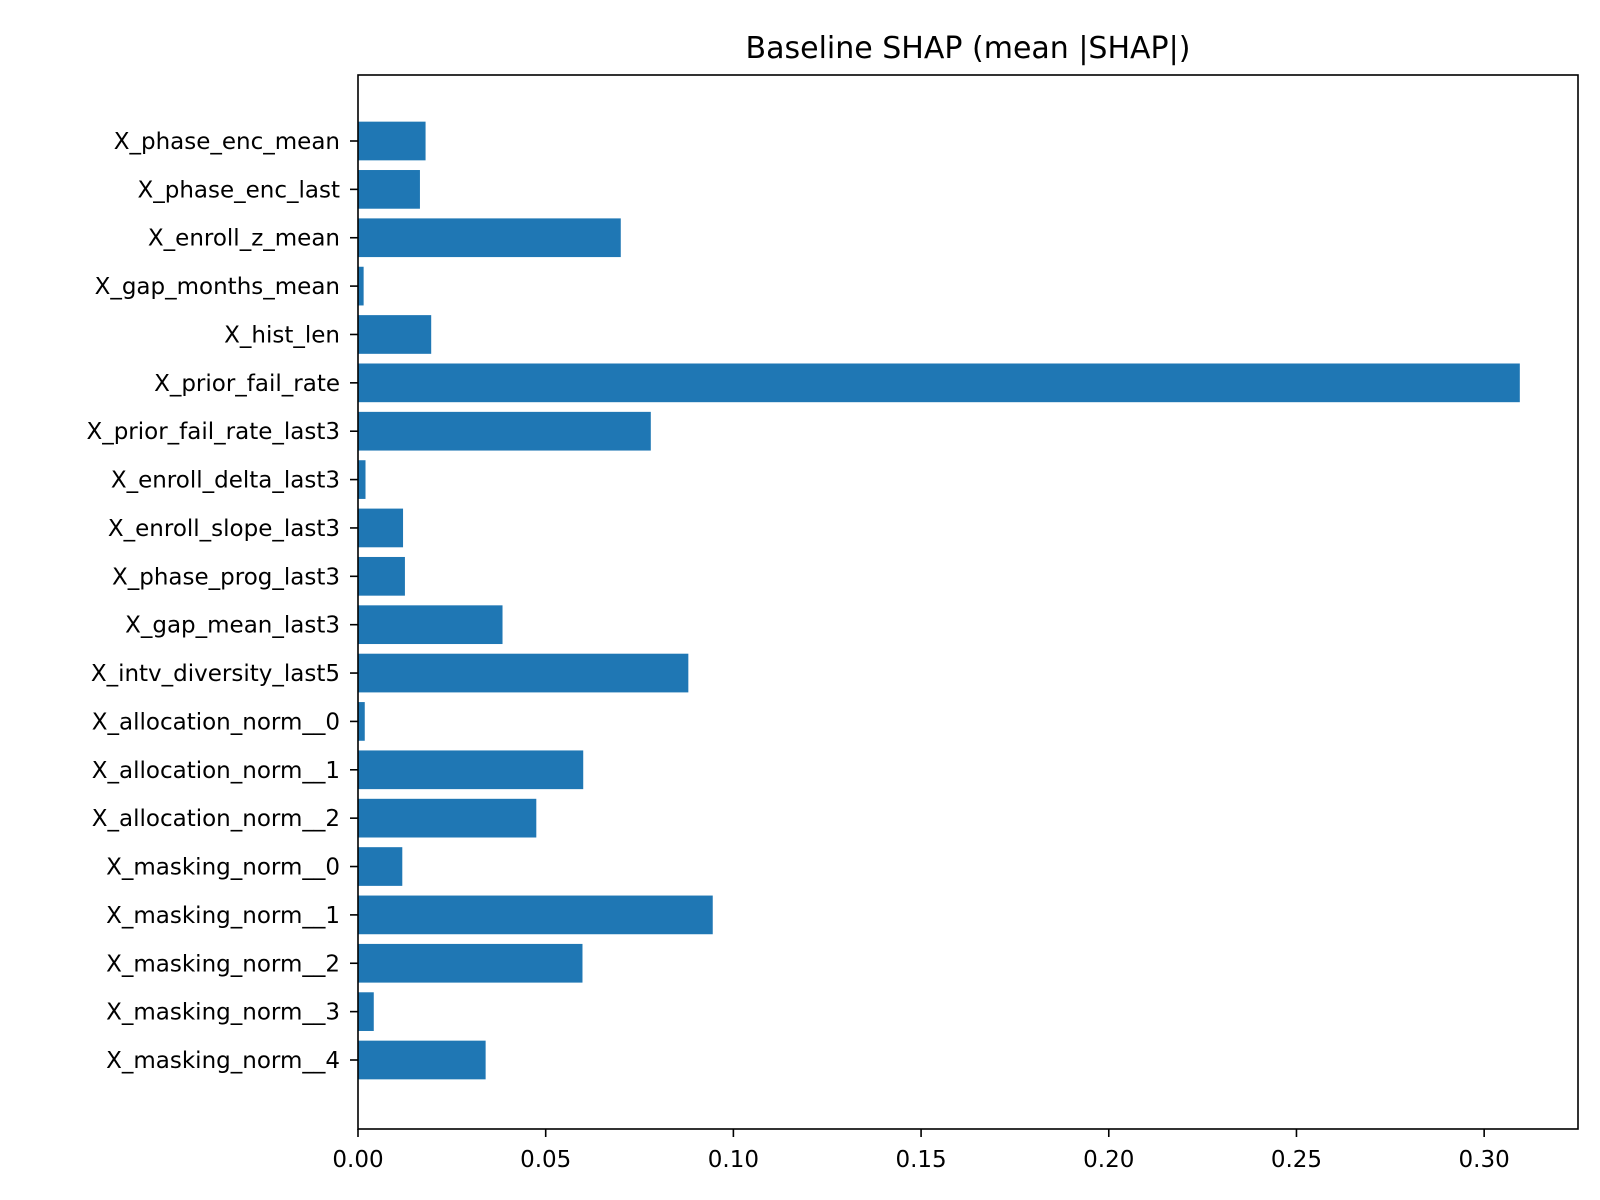  I want to click on y-tick-label: X_enroll_slope_last3, so click(224, 529).